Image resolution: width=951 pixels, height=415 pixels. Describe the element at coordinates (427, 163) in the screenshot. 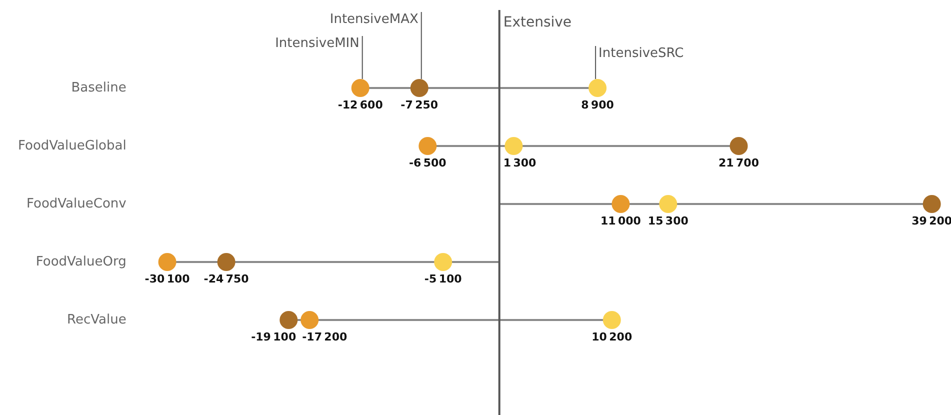

I see `data-label: -6 500` at that location.